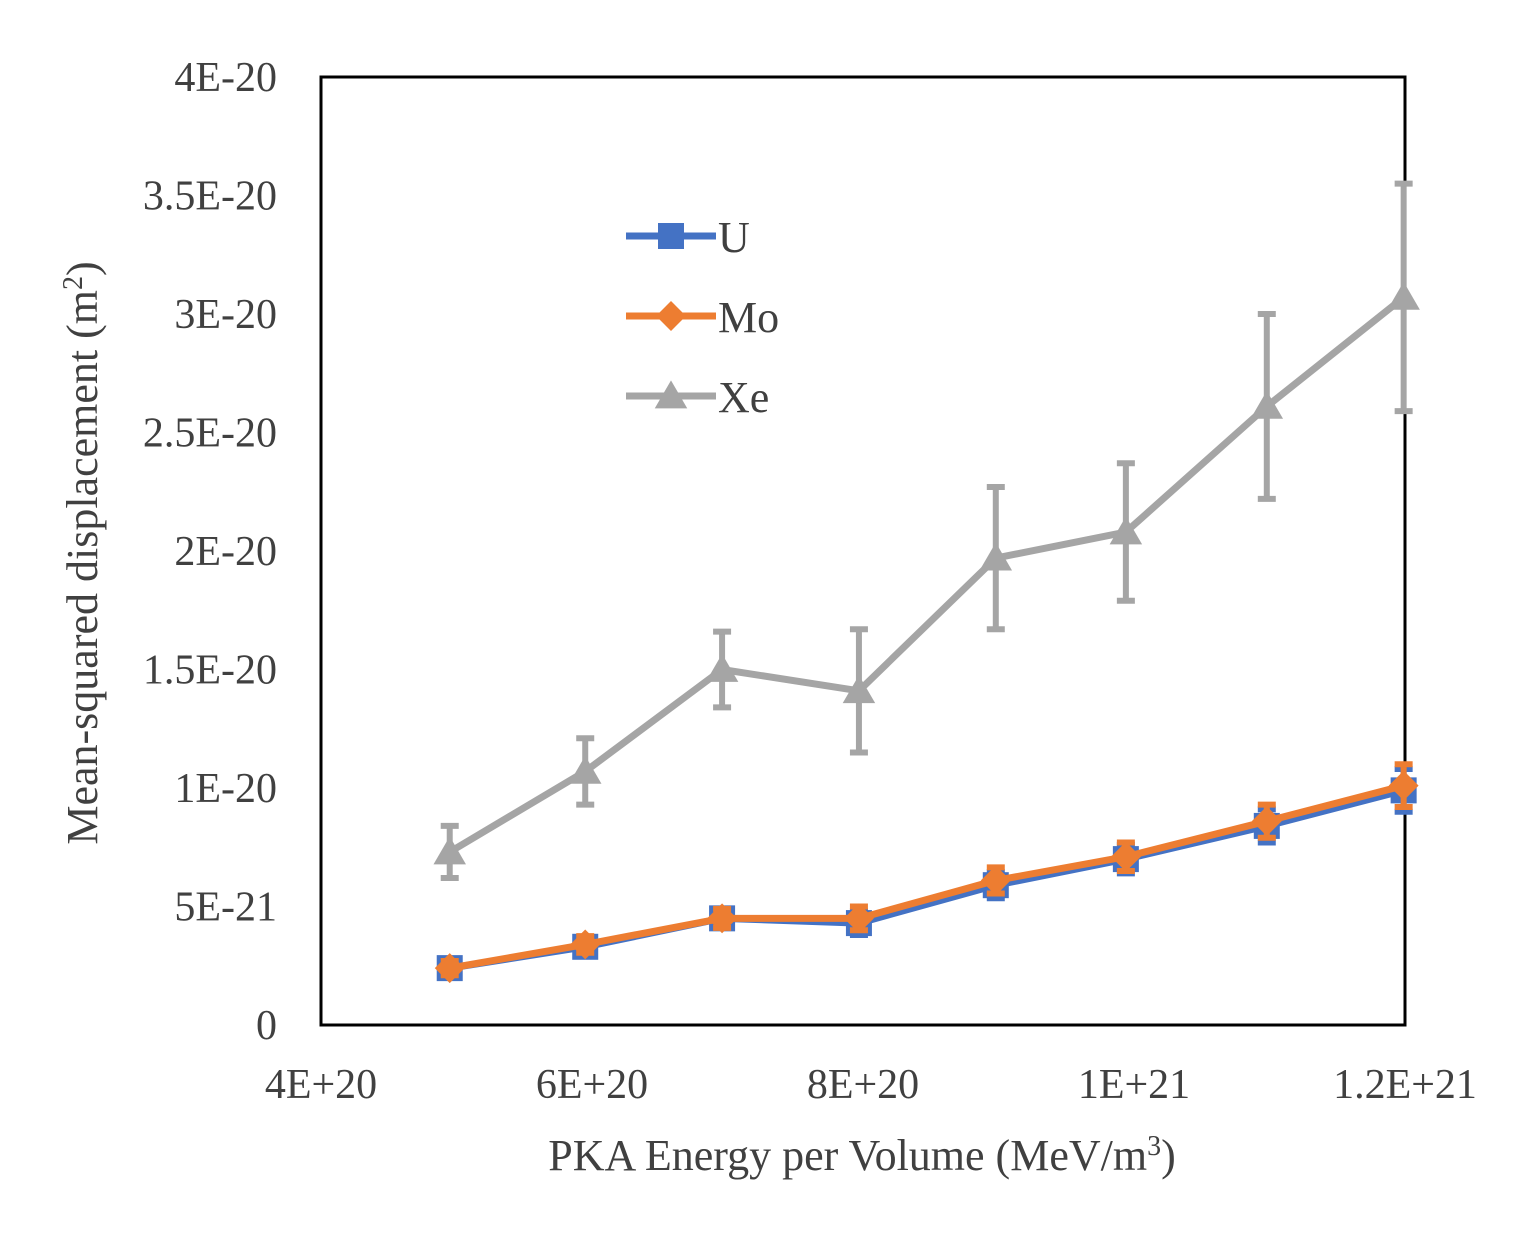 The width and height of the screenshot is (1534, 1234). I want to click on legend-item-mo: Mo, so click(702, 317).